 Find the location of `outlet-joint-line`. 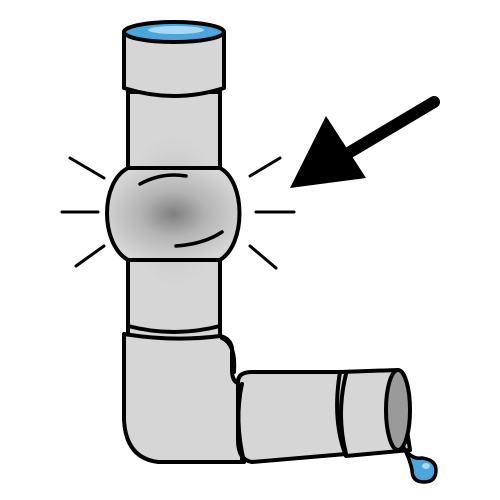

outlet-joint-line is located at coordinates (343, 414).